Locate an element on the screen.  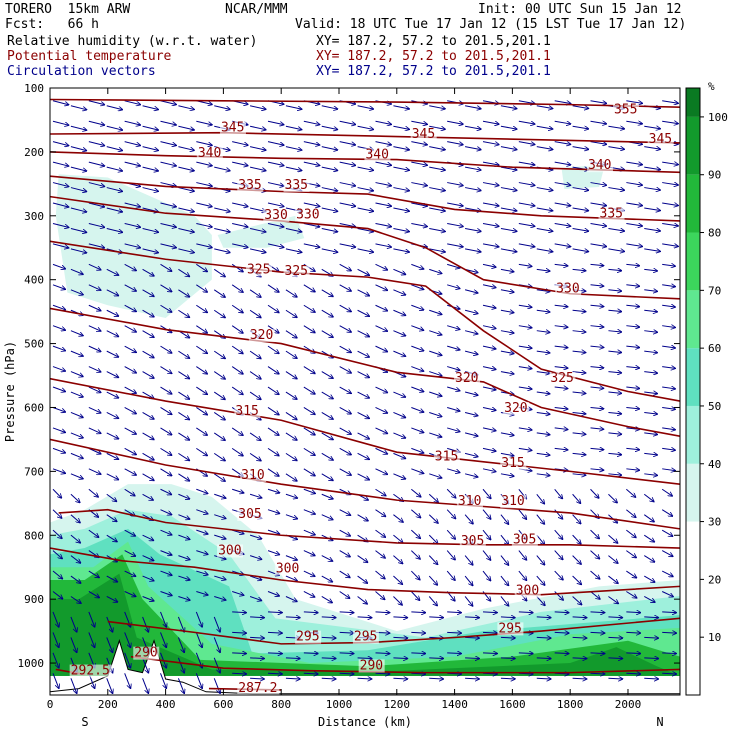
theta-label: 300 is located at coordinates (527, 591).